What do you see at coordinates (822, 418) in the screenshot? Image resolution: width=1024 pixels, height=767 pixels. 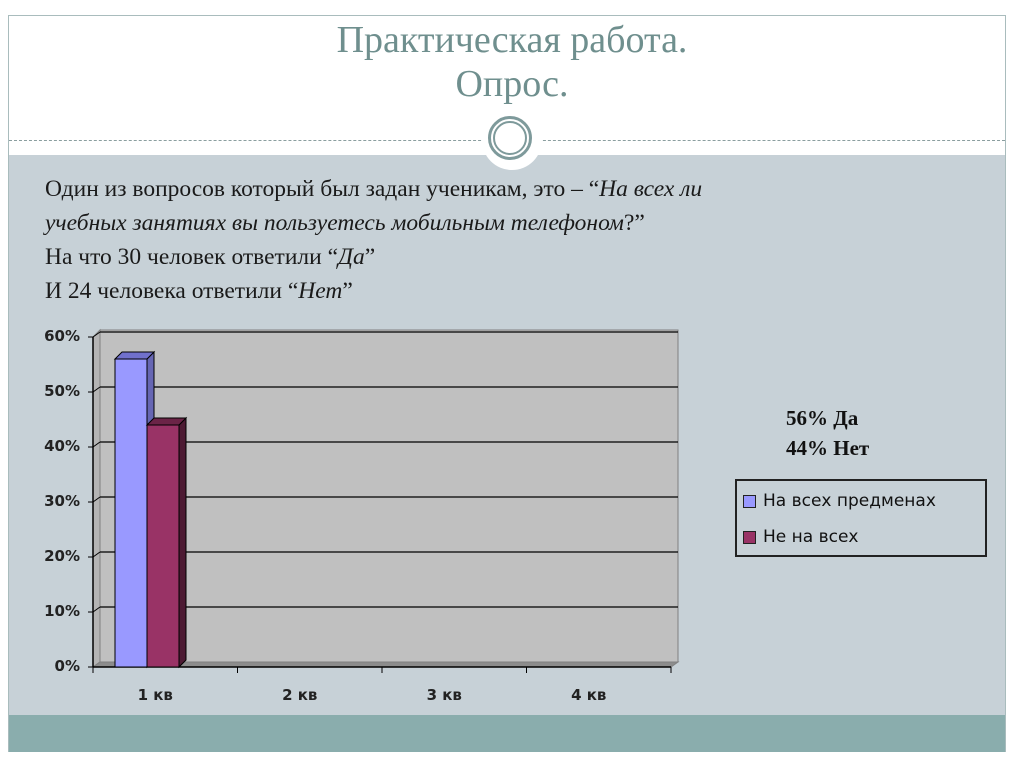 I see `stat-yes: 56% Да` at bounding box center [822, 418].